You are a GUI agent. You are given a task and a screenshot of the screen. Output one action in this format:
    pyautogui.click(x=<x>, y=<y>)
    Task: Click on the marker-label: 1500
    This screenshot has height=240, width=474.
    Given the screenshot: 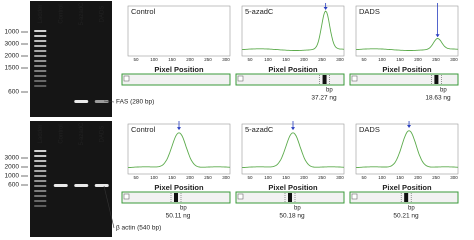 What is the action you would take?
    pyautogui.click(x=12, y=68)
    